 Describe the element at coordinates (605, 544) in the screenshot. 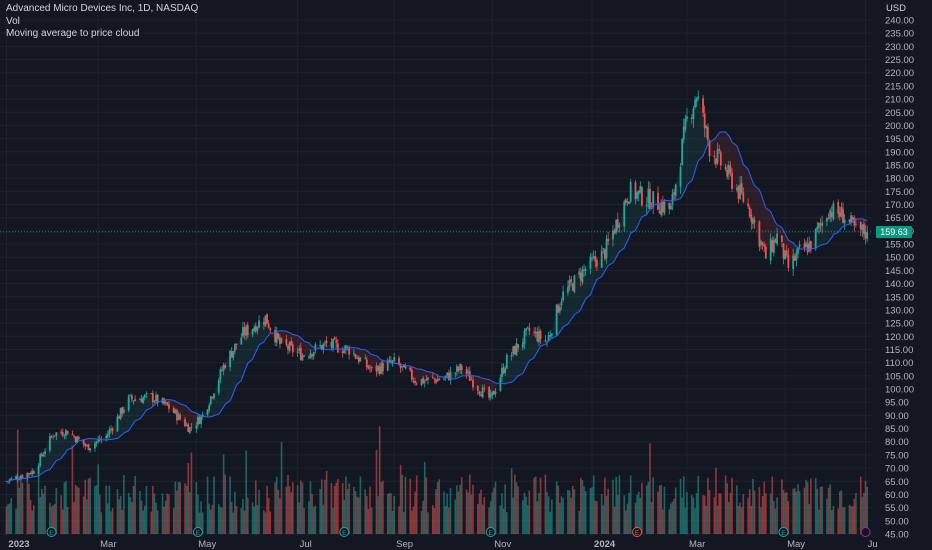

I see `x-tick-label: 2024` at that location.